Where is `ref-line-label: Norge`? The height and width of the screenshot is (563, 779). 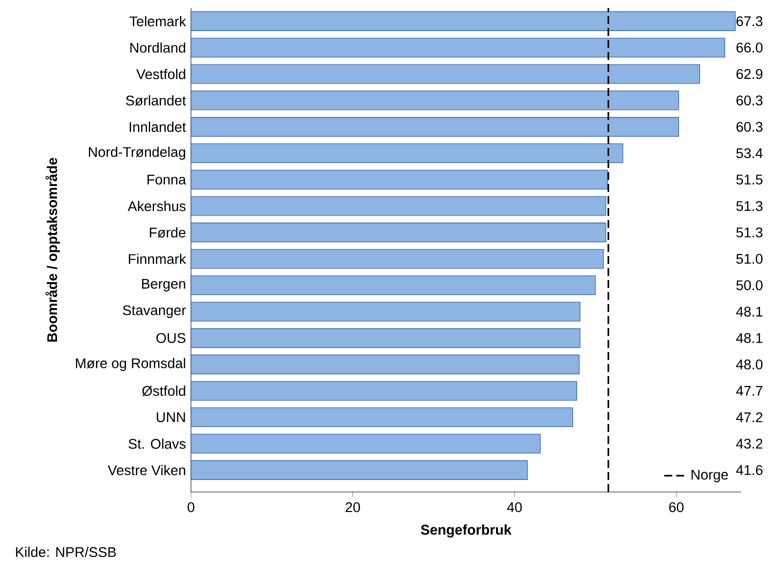
ref-line-label: Norge is located at coordinates (710, 476).